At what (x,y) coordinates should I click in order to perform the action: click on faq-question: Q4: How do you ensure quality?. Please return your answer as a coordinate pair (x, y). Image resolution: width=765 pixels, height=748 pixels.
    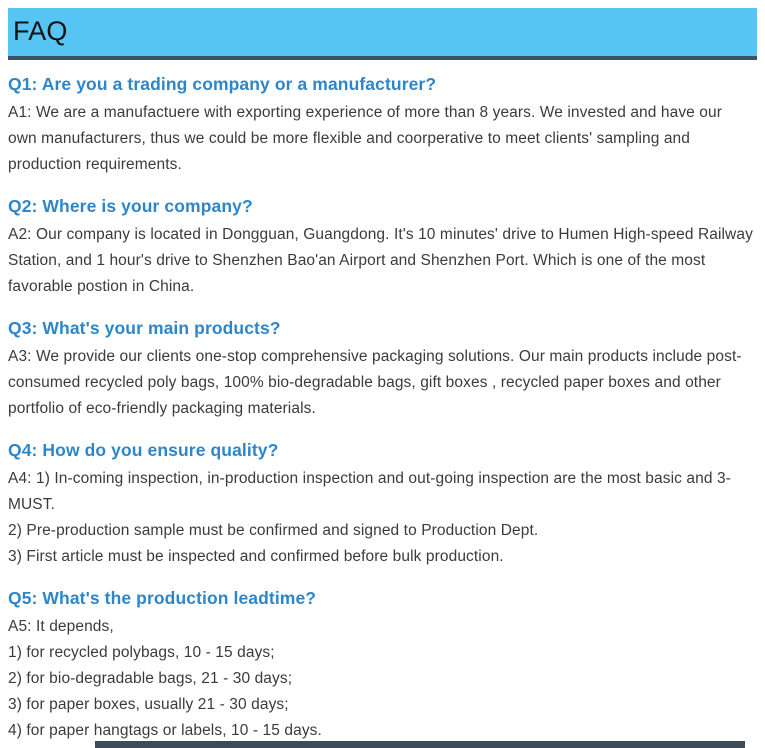
    Looking at the image, I should click on (143, 450).